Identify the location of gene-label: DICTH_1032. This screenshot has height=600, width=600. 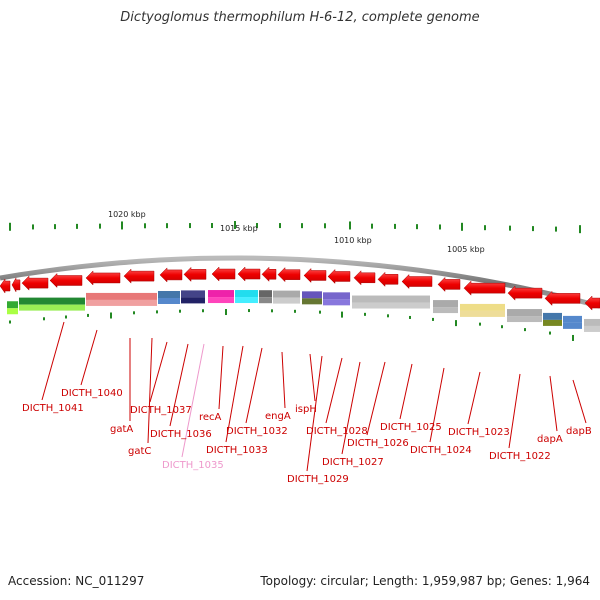
(257, 431).